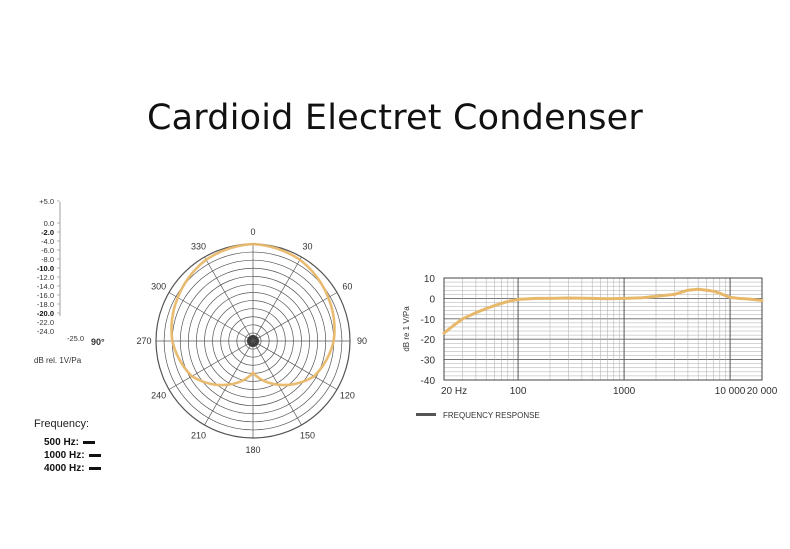 This screenshot has width=790, height=549. What do you see at coordinates (47, 259) in the screenshot?
I see `scale-label: -8.0` at bounding box center [47, 259].